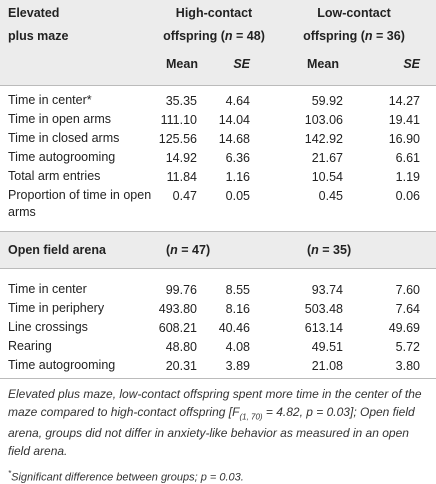 Image resolution: width=436 pixels, height=484 pixels. I want to click on cell-value: 14.27, so click(404, 101).